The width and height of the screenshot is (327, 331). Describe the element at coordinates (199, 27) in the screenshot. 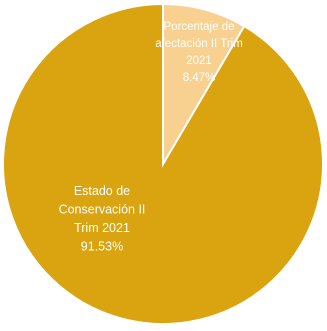

I see `pie-data-label-line: Porcentaje de` at that location.